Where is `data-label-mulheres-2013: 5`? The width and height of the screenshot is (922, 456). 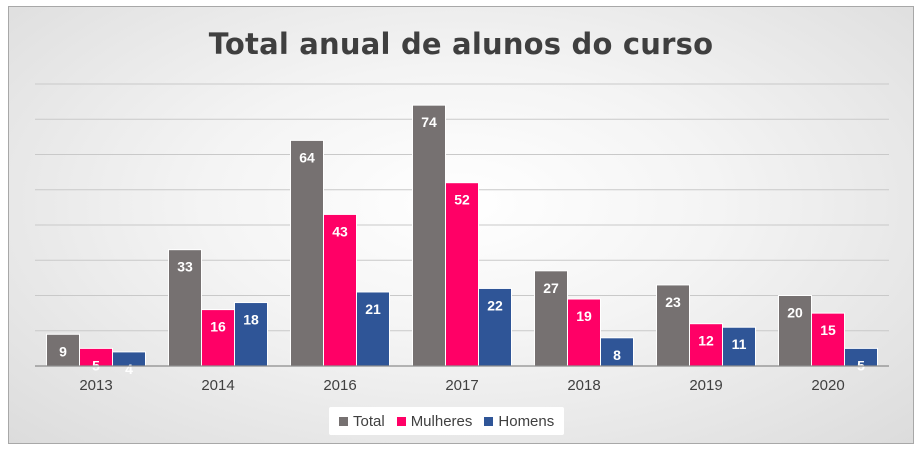 data-label-mulheres-2013: 5 is located at coordinates (96, 365).